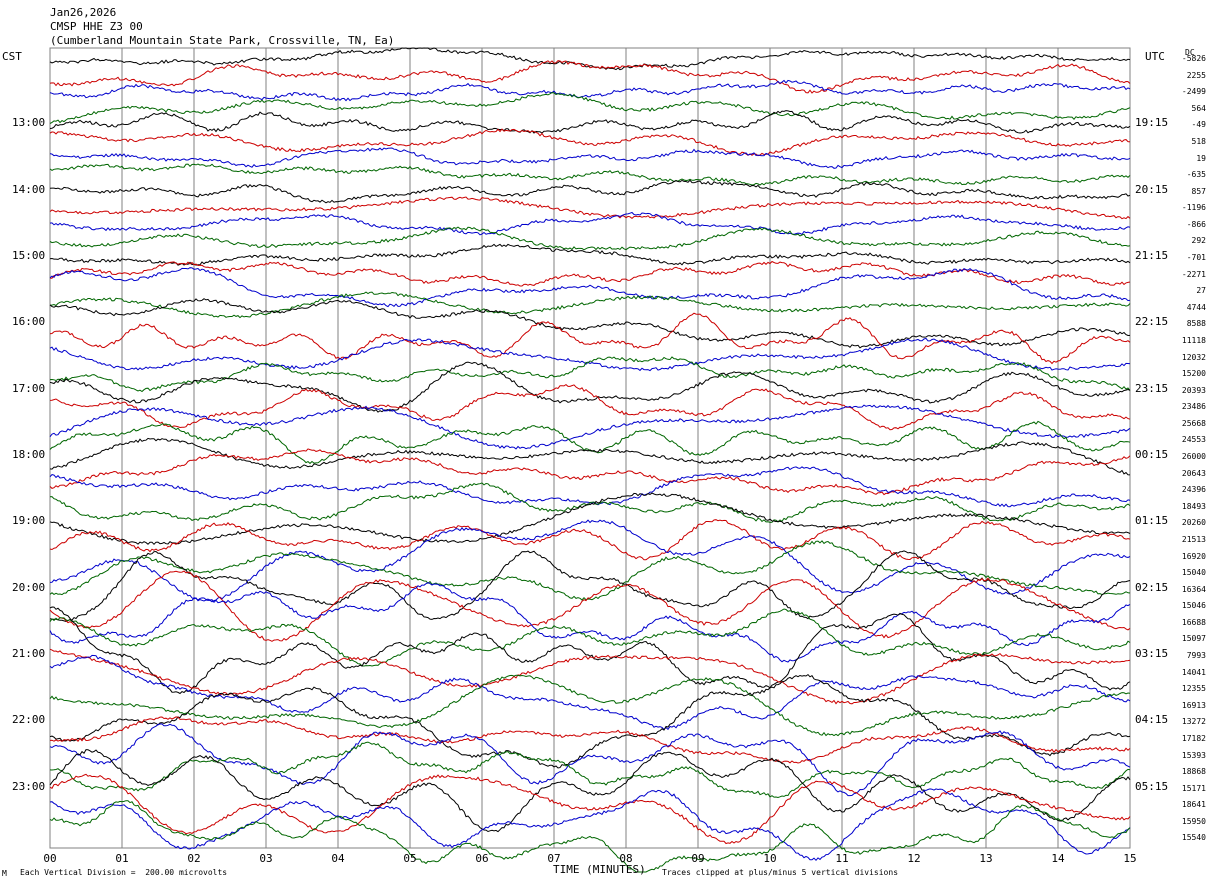  I want to click on dc-offset-value: 26000, so click(1193, 456).